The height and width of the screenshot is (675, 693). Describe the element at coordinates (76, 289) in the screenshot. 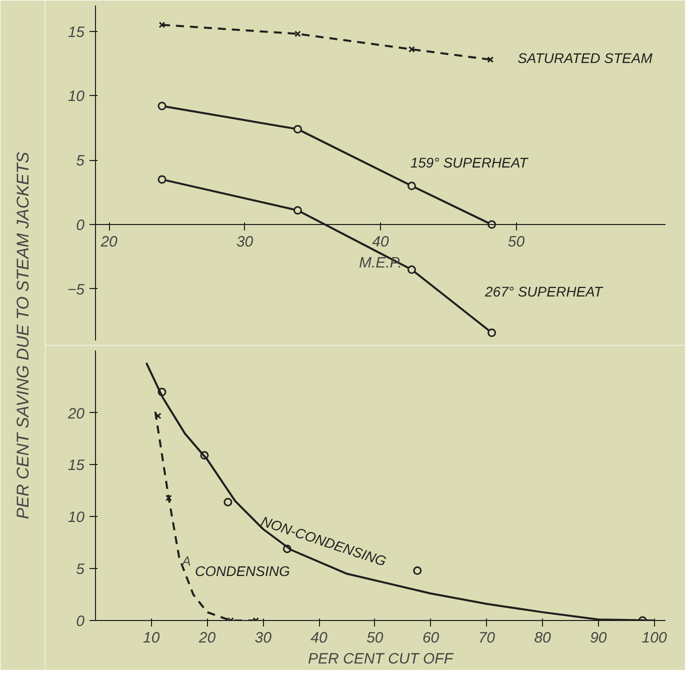

I see `y-tick-label: −5` at that location.